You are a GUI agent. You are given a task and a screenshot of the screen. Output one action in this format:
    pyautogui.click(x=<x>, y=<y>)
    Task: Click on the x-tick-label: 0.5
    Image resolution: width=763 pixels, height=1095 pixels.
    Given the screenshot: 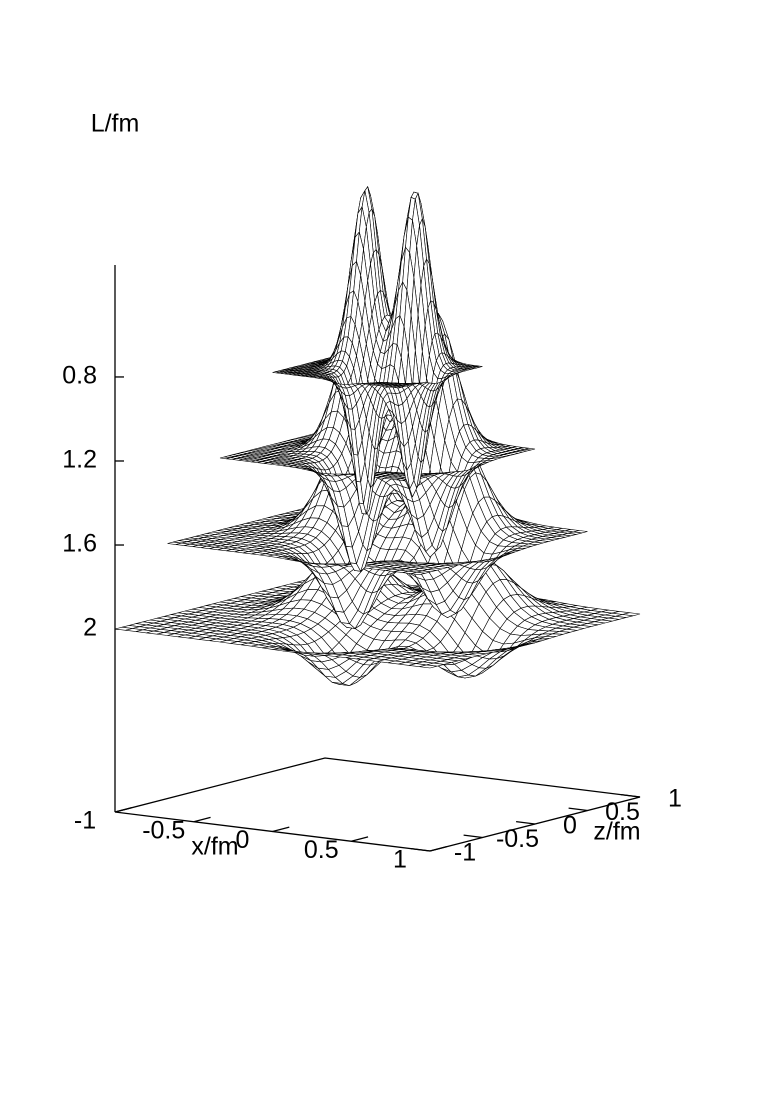 What is the action you would take?
    pyautogui.click(x=321, y=850)
    